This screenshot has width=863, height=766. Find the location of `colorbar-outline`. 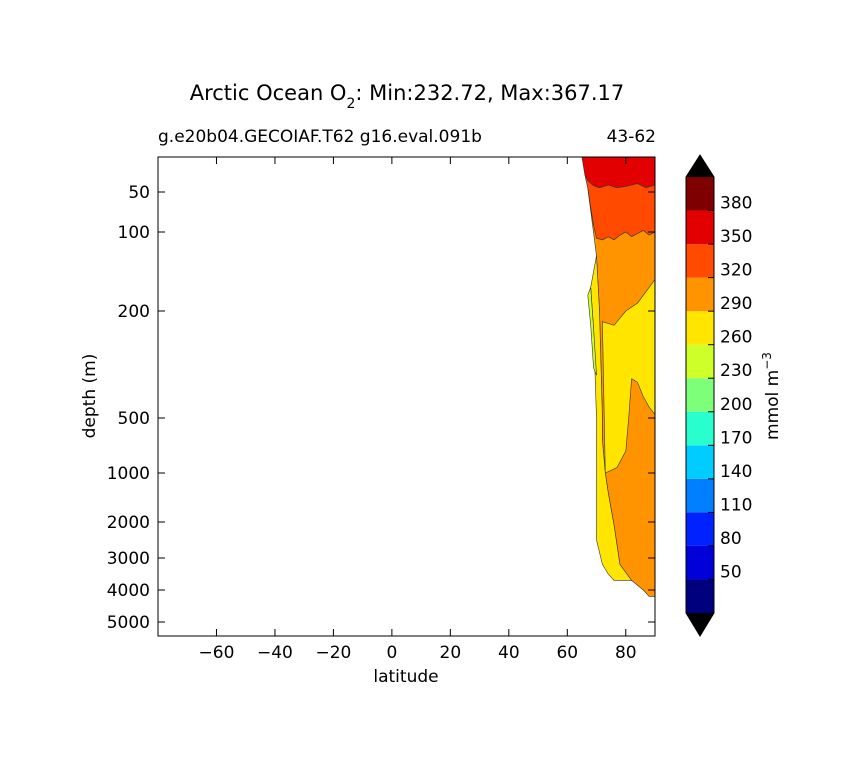

colorbar-outline is located at coordinates (700, 395).